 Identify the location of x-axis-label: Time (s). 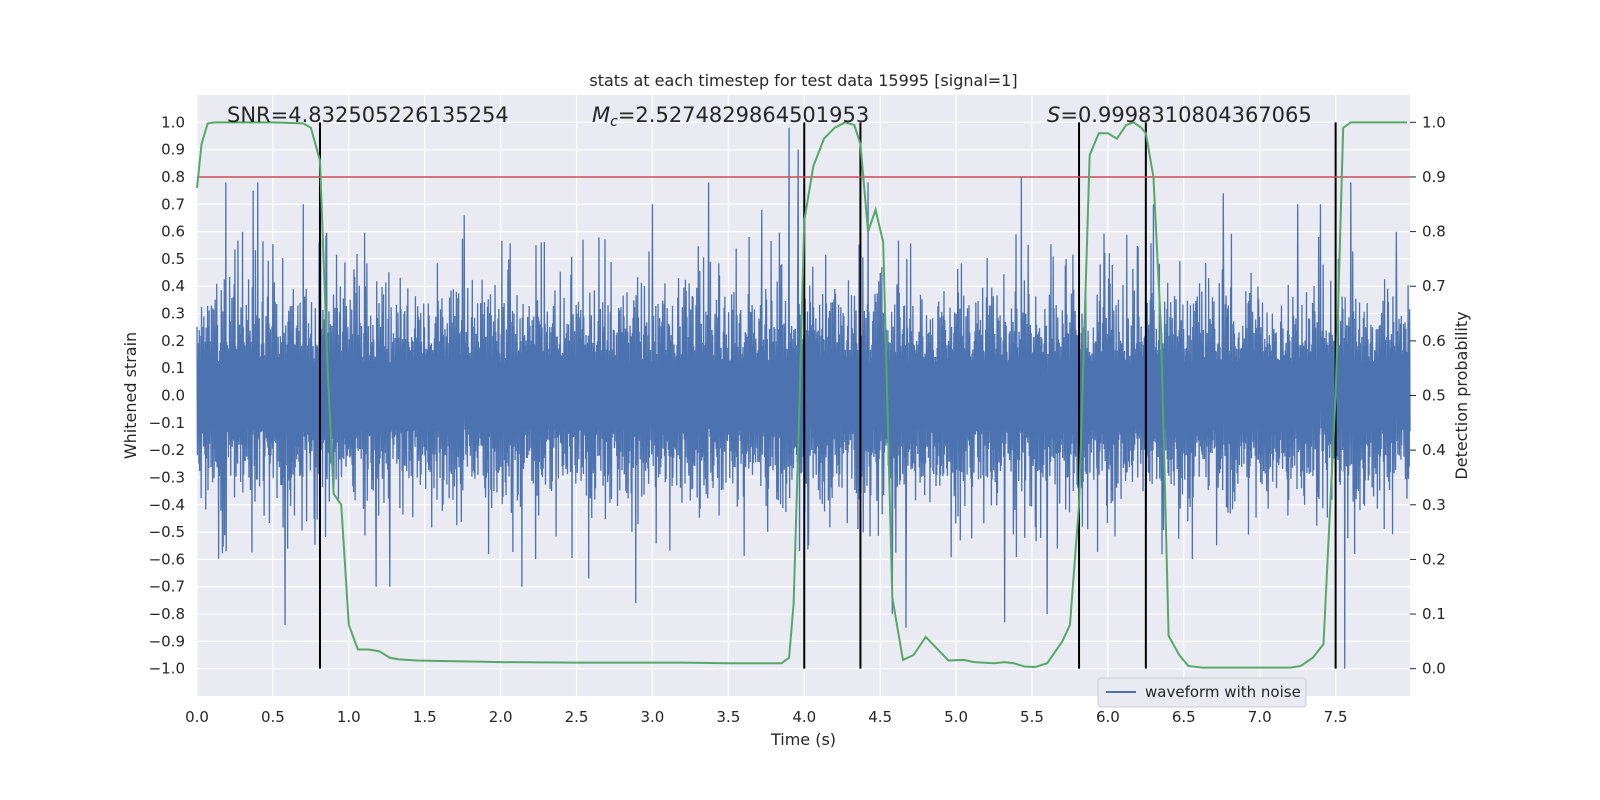
(803, 739).